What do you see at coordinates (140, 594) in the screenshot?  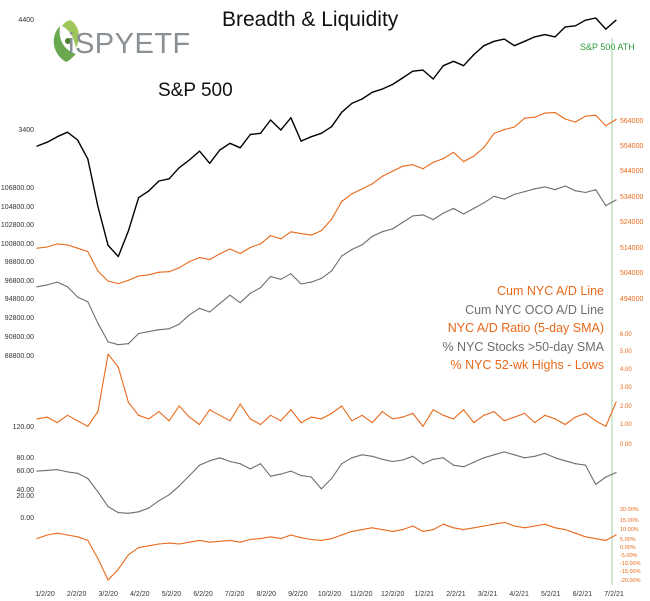 I see `x-tick-label: 4/2/20` at bounding box center [140, 594].